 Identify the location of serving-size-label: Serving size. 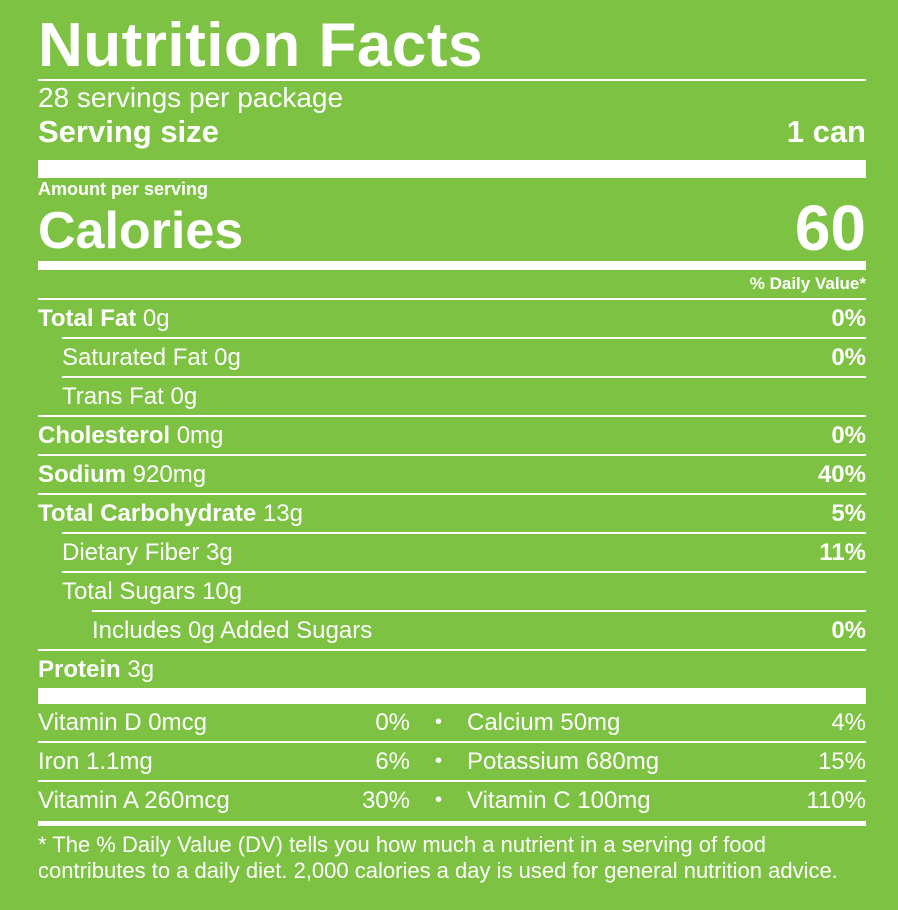
(128, 131).